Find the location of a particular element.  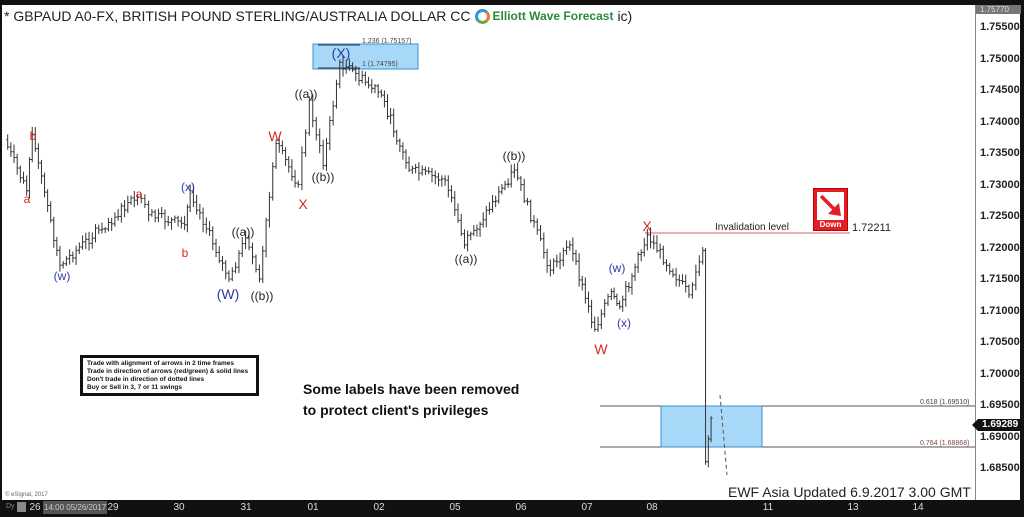

ewf-logo: Elliott Wave Forecast is located at coordinates (544, 16).